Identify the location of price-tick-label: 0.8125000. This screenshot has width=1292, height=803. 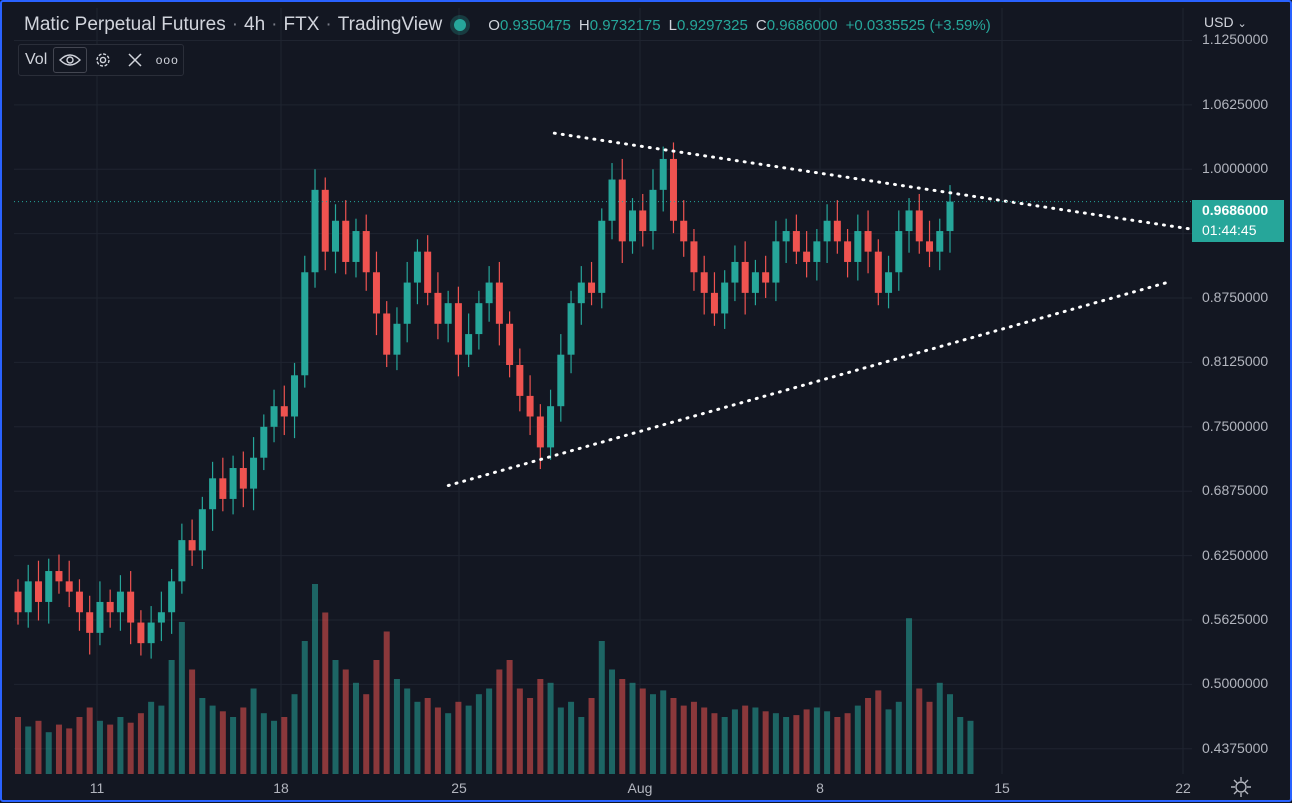
(1235, 361).